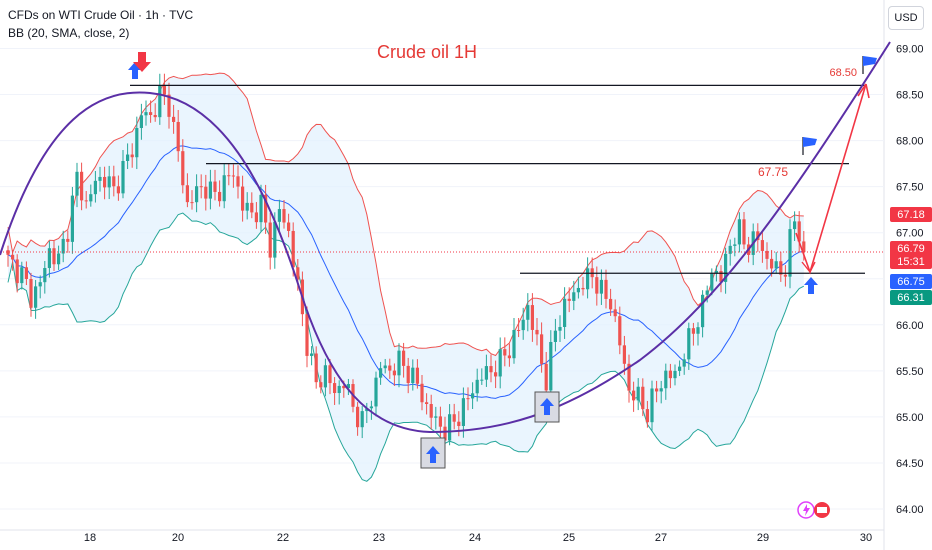 The image size is (932, 550). Describe the element at coordinates (910, 464) in the screenshot. I see `y-tick-label: 64.50` at that location.